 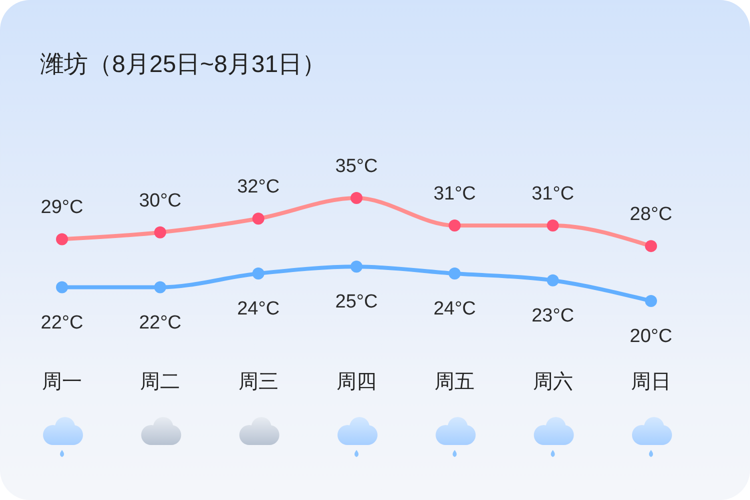 What do you see at coordinates (160, 382) in the screenshot?
I see `x-tick-label: 周二` at bounding box center [160, 382].